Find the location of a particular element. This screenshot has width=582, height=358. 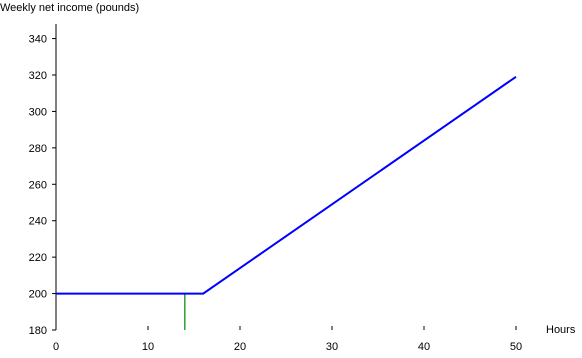

y-tick-label: 260 is located at coordinates (38, 185).